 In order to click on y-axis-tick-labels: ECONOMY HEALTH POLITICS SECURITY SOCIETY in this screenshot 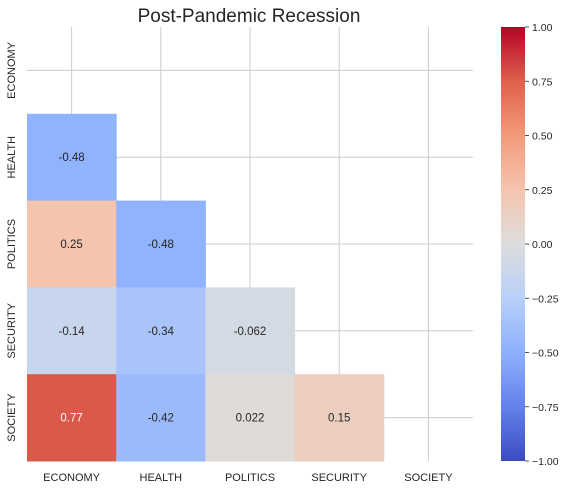, I will do `click(12, 241)`.